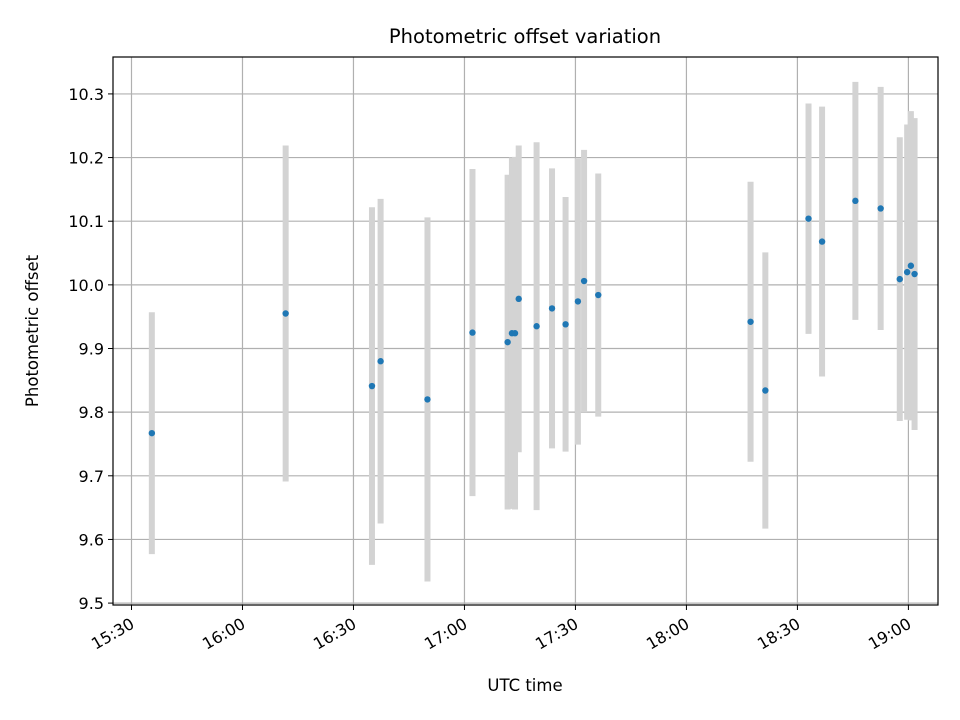  Describe the element at coordinates (556, 634) in the screenshot. I see `x-tick-label: 17:30` at that location.